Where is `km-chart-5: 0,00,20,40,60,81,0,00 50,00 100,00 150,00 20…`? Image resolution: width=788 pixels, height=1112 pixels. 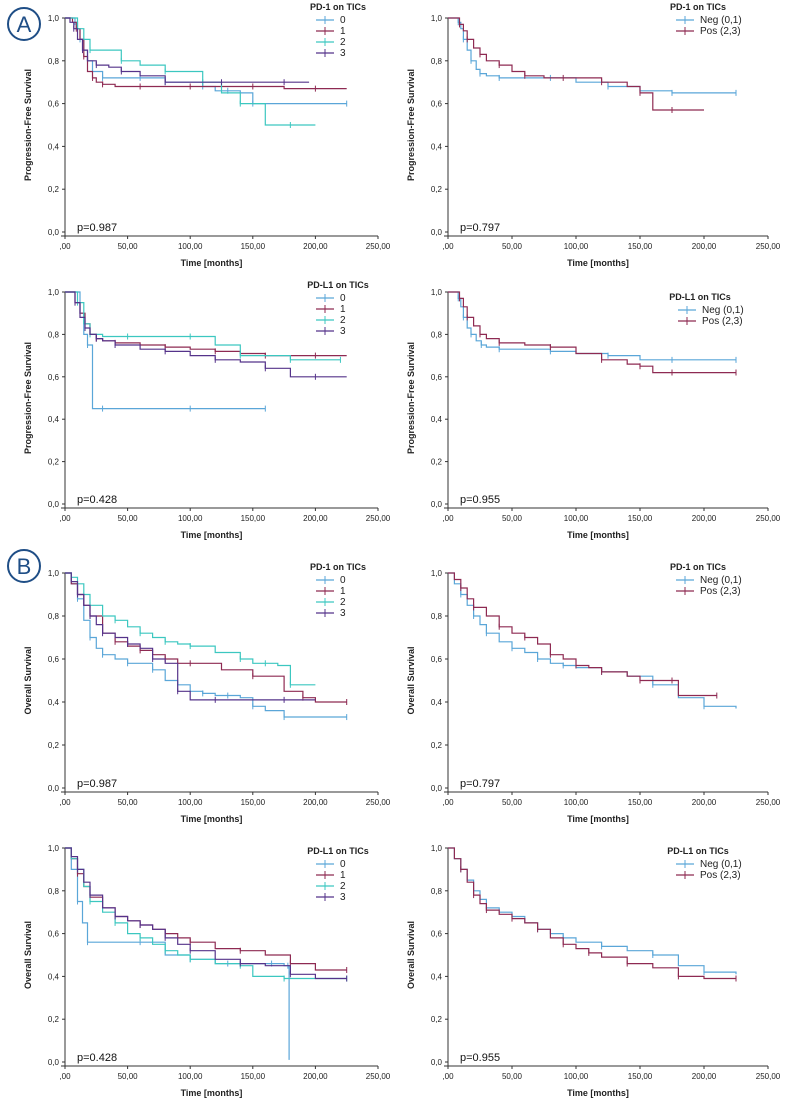
km-chart-5: 0,00,20,40,60,81,0,00 50,00 100,00 150,00 20… is located at coordinates (207, 693).